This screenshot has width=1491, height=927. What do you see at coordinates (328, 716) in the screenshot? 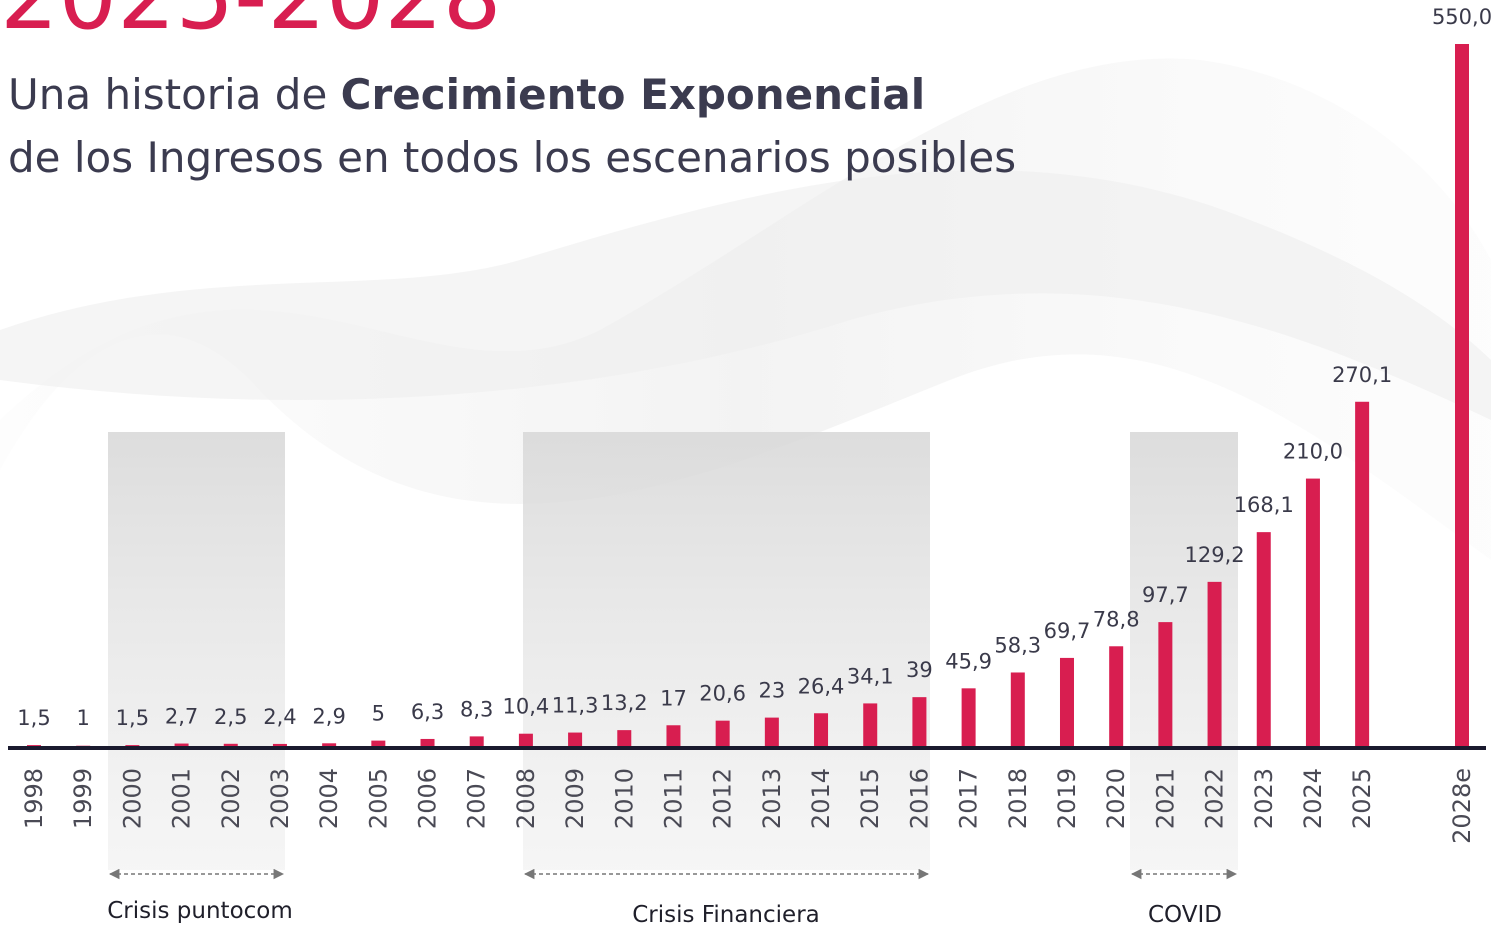
I see `value-label: 2,9` at bounding box center [328, 716].